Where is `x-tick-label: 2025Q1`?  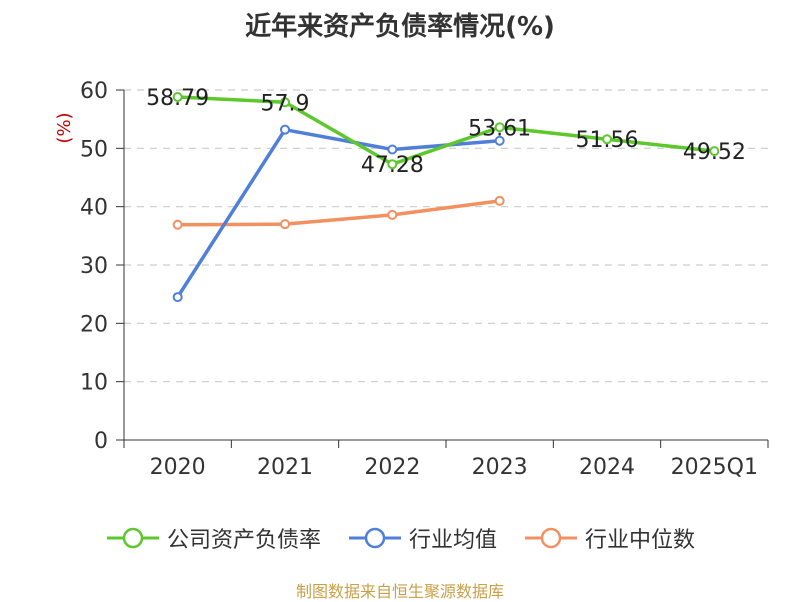 x-tick-label: 2025Q1 is located at coordinates (714, 467).